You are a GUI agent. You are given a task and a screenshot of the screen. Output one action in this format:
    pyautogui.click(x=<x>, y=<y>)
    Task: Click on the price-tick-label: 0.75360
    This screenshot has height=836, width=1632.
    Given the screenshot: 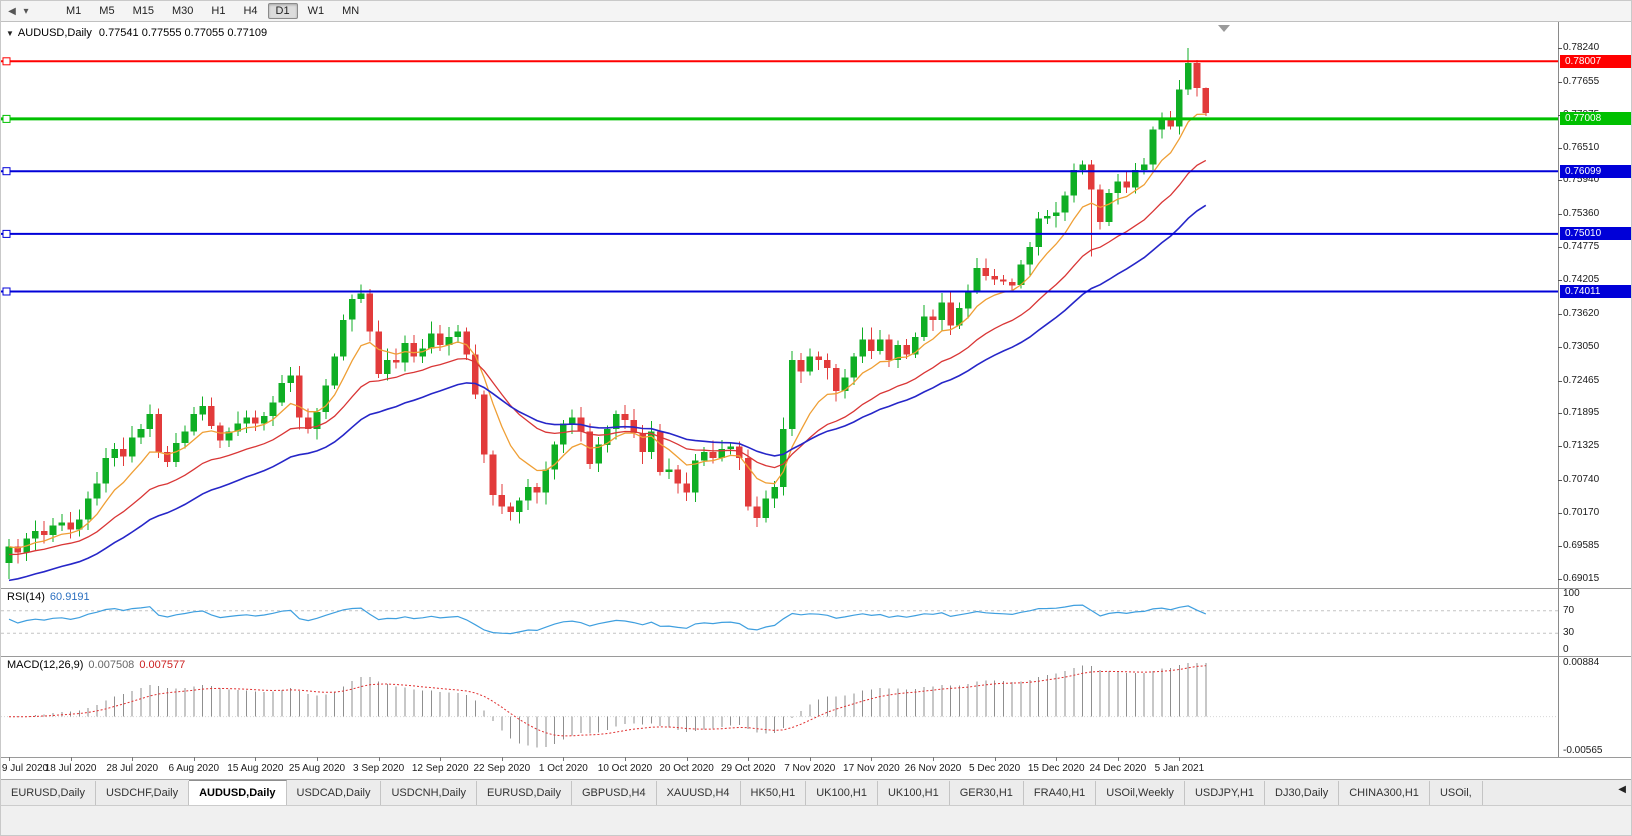 What is the action you would take?
    pyautogui.click(x=1581, y=213)
    